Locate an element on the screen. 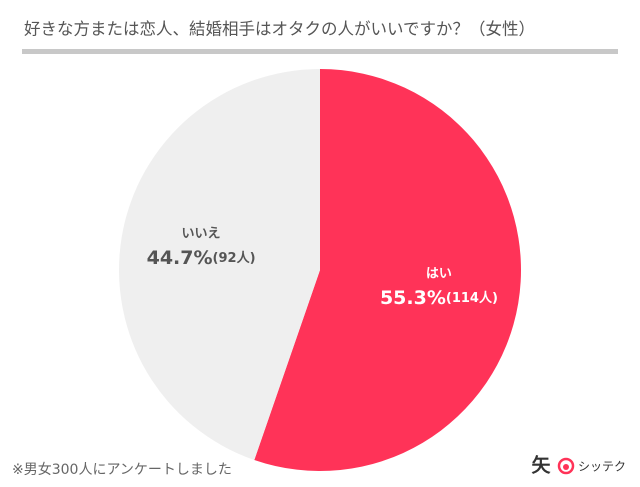 This screenshot has width=640, height=487. slice-label: 55.3%(114人) is located at coordinates (439, 297).